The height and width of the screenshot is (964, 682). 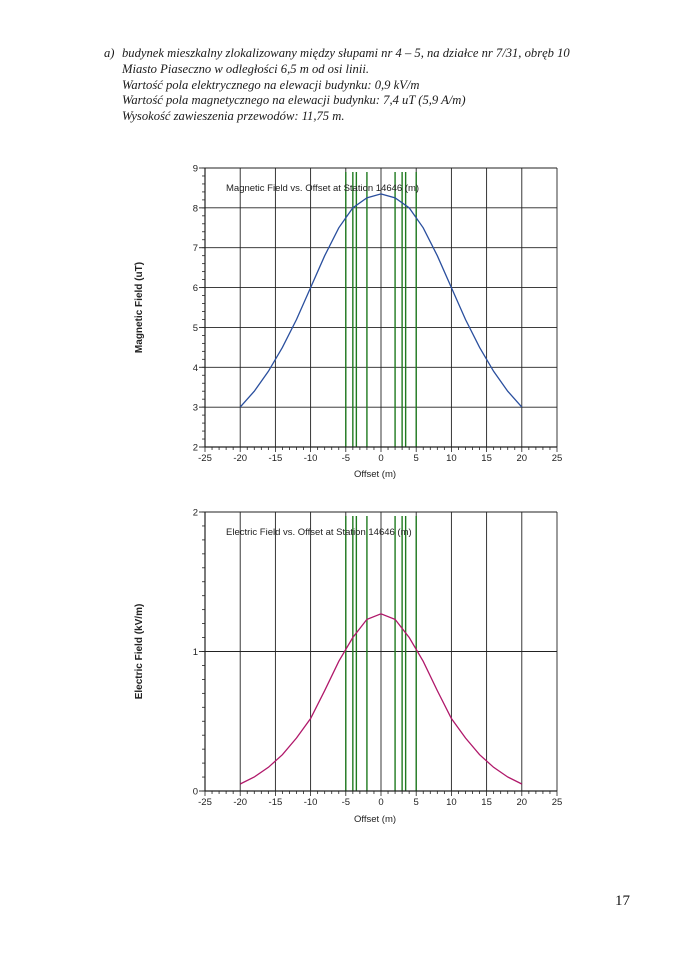 I want to click on y-tick-label: 3, so click(x=195, y=408).